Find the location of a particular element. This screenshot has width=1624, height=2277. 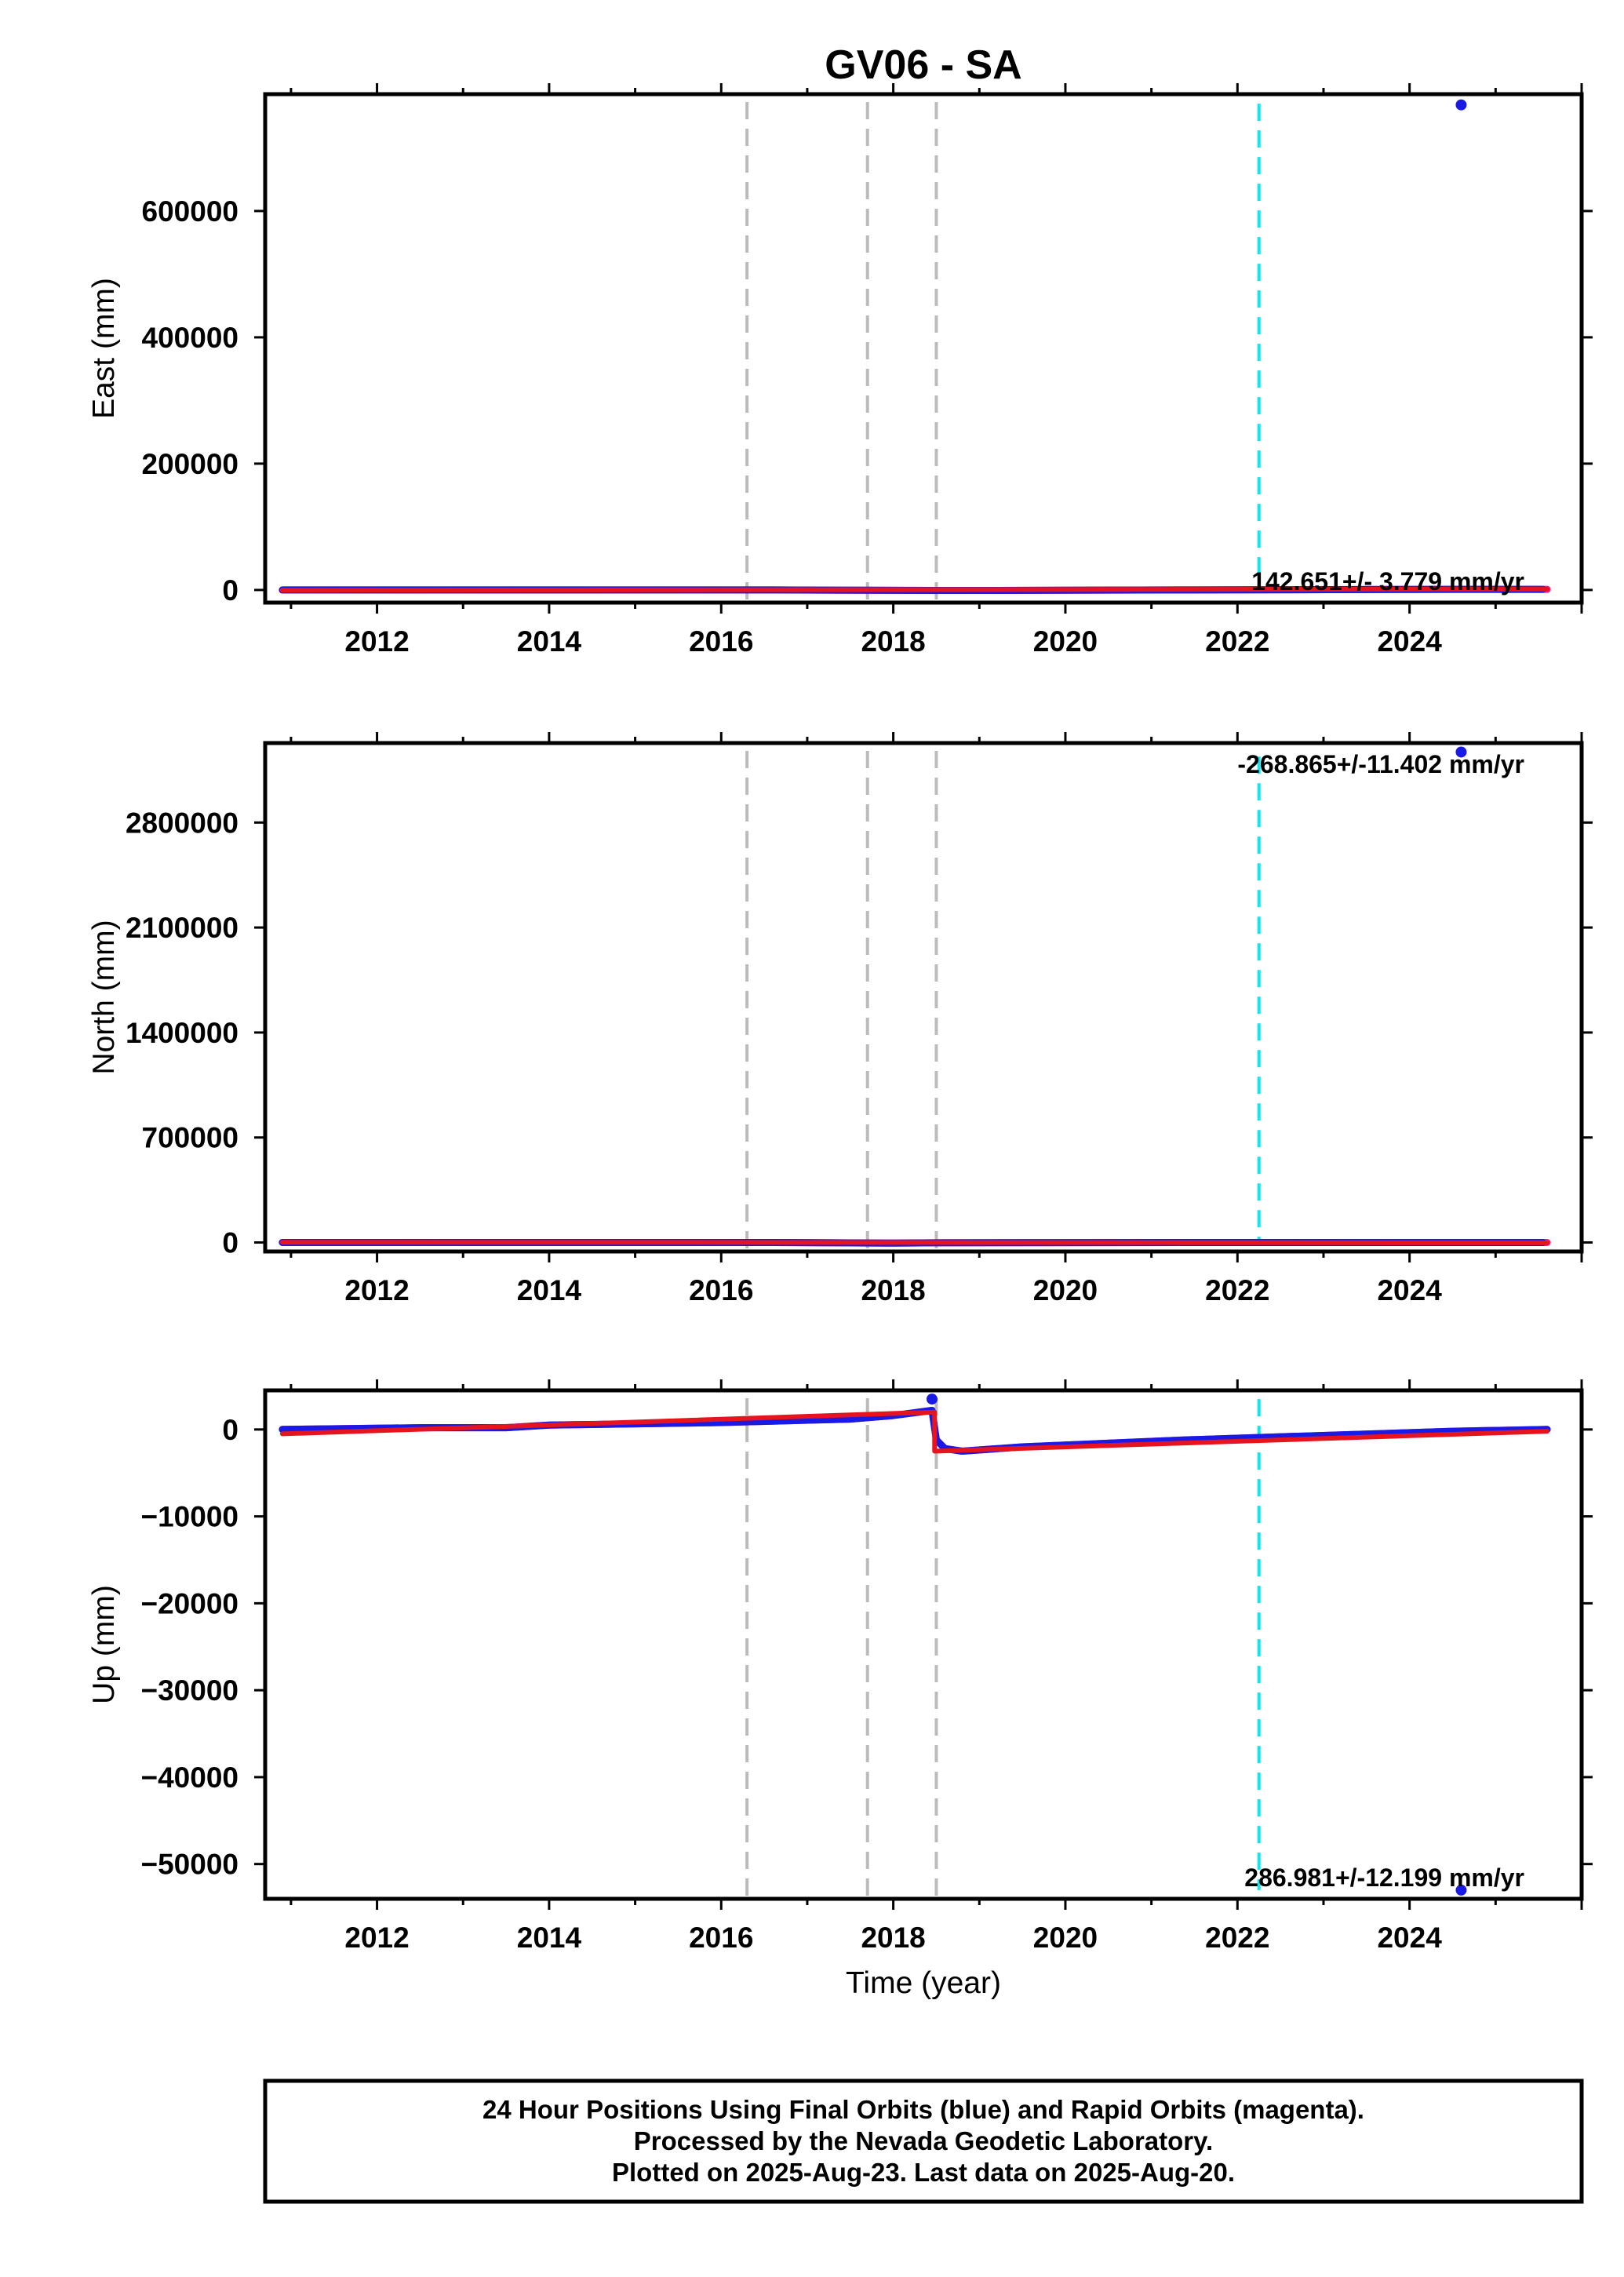

east-y-tick-label: 200000 is located at coordinates (190, 464).